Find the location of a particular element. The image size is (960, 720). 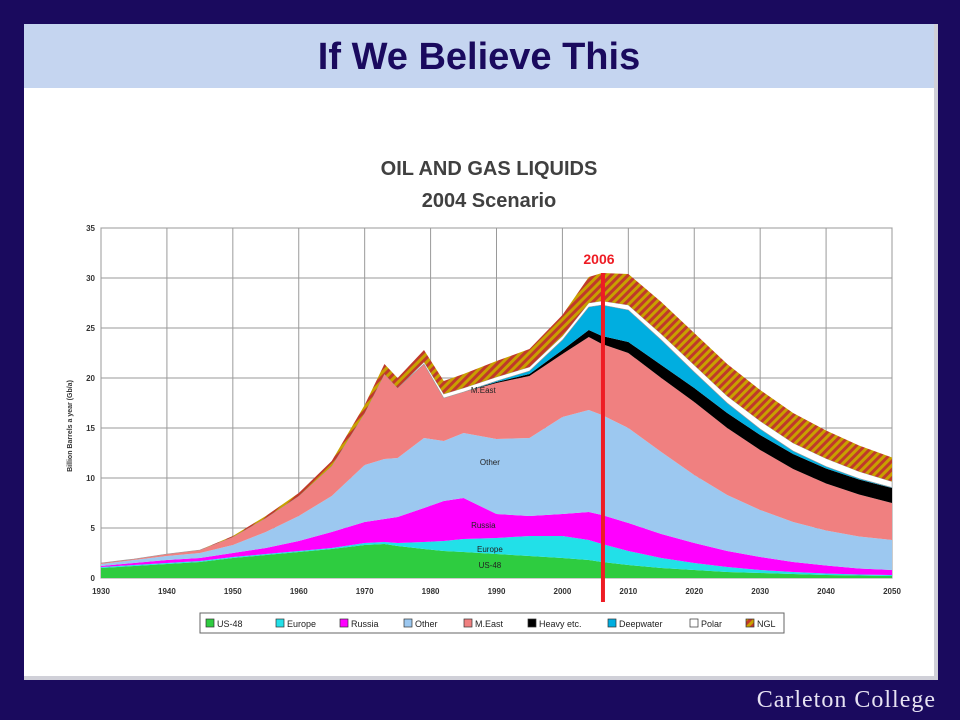

legend-label: Heavy etc. is located at coordinates (560, 624).